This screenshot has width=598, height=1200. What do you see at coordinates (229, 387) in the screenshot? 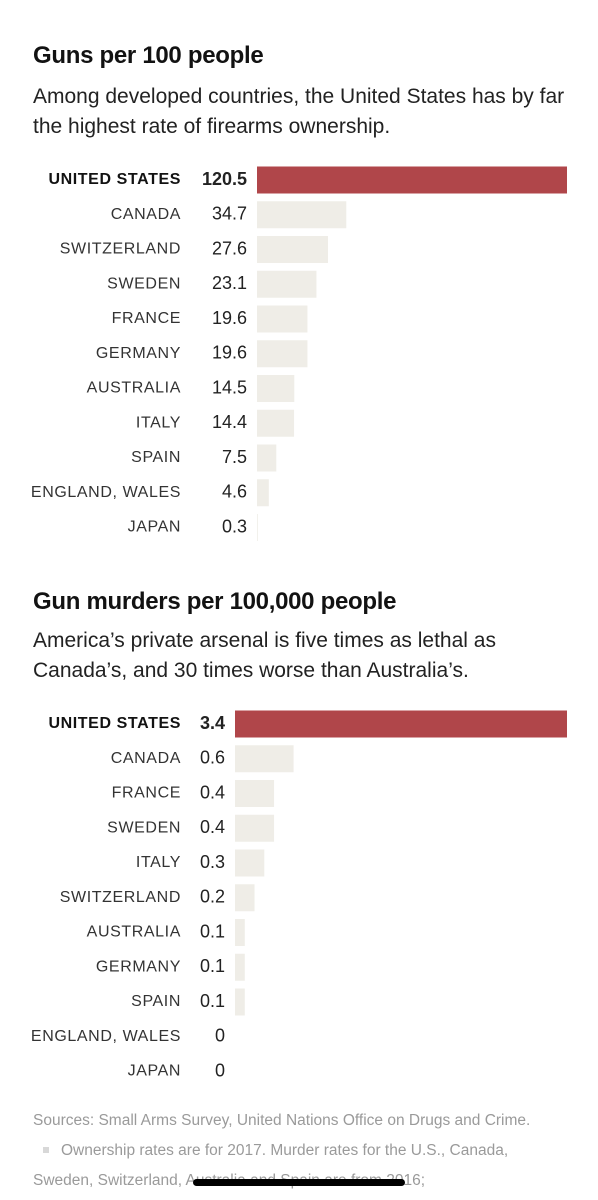
I see `value-label: 14.5` at bounding box center [229, 387].